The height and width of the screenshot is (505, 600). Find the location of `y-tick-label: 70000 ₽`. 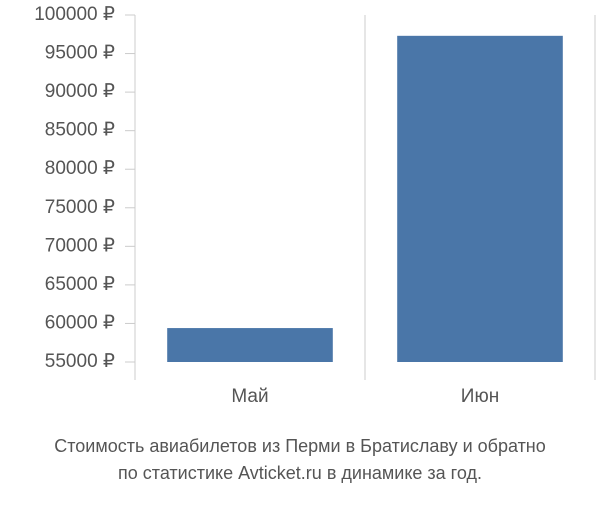

y-tick-label: 70000 ₽ is located at coordinates (80, 245).